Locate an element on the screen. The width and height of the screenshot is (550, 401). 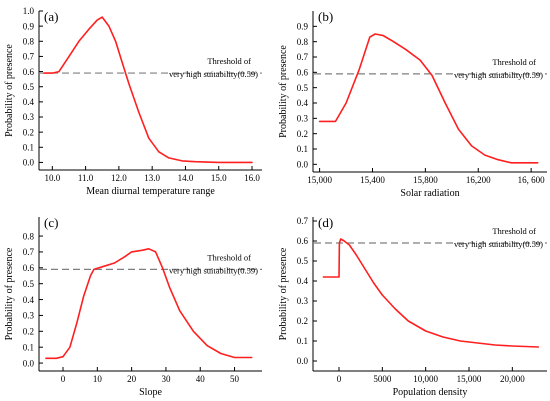
x-axis-title: Slope is located at coordinates (150, 392).